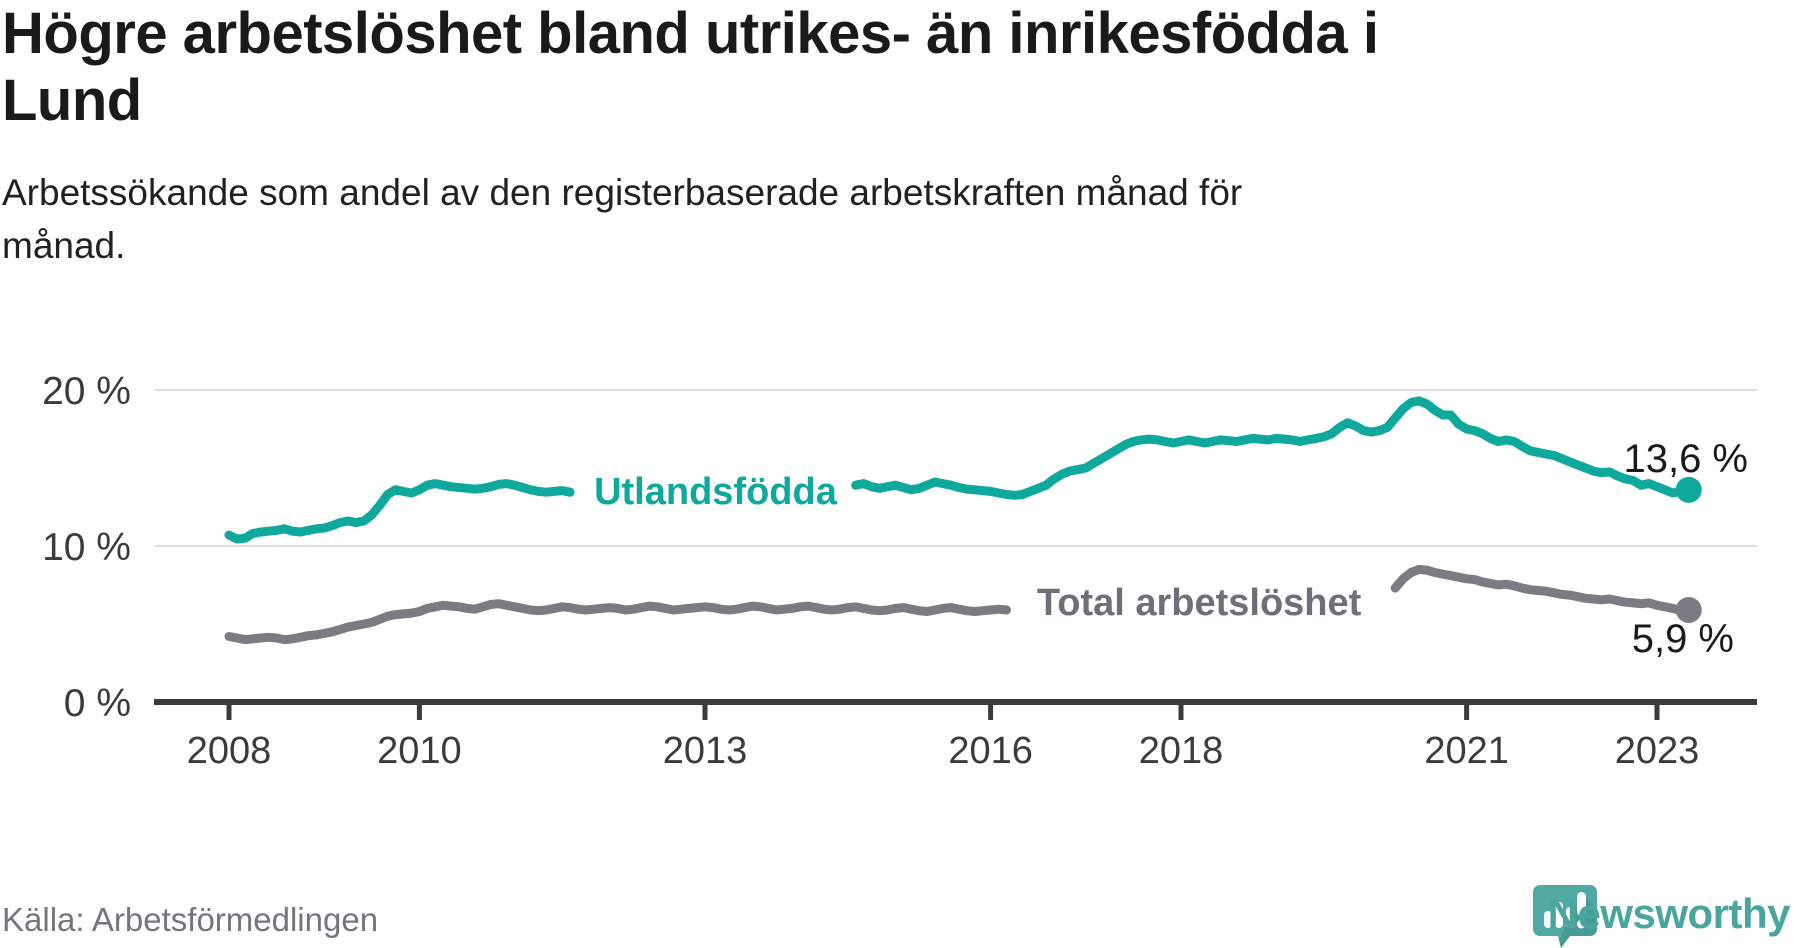 Image resolution: width=1800 pixels, height=948 pixels. What do you see at coordinates (86, 547) in the screenshot?
I see `y-tick-label-10: 10 %` at bounding box center [86, 547].